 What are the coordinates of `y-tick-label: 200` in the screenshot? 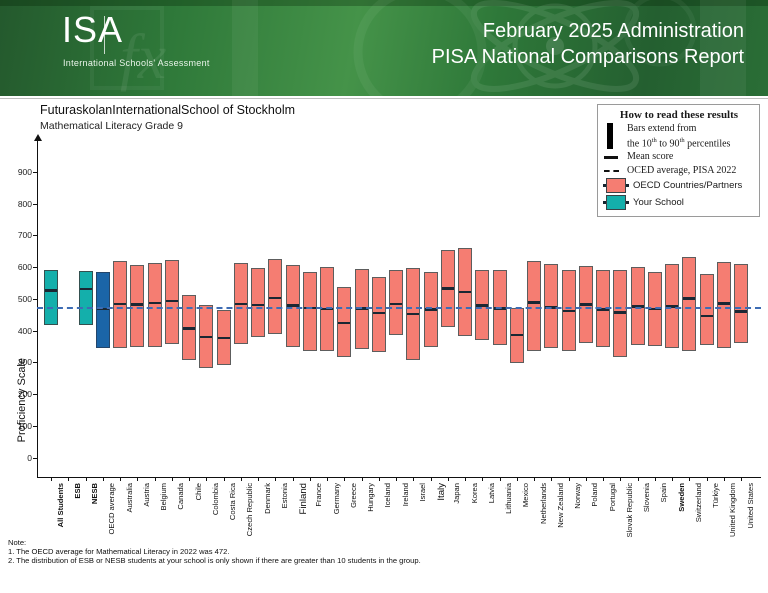 It's located at (24, 394).